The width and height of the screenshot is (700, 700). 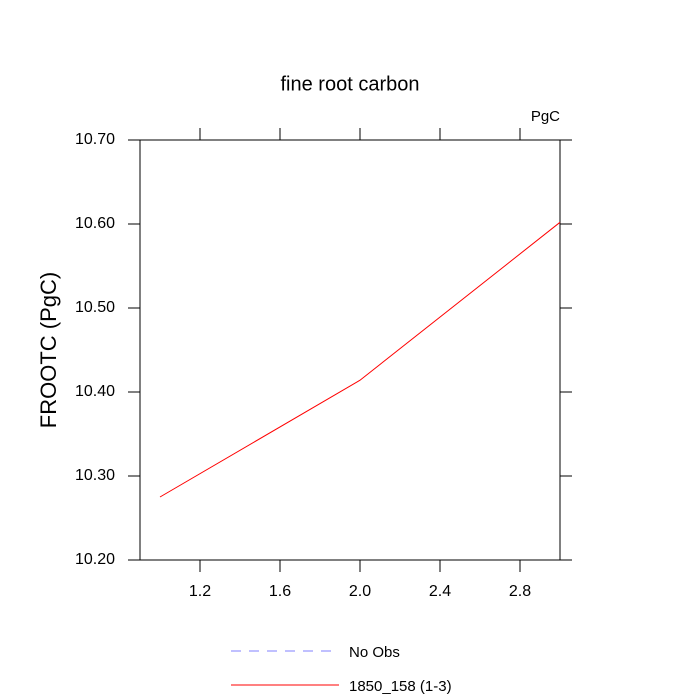 I want to click on x-tick-label: 2.4, so click(x=440, y=591).